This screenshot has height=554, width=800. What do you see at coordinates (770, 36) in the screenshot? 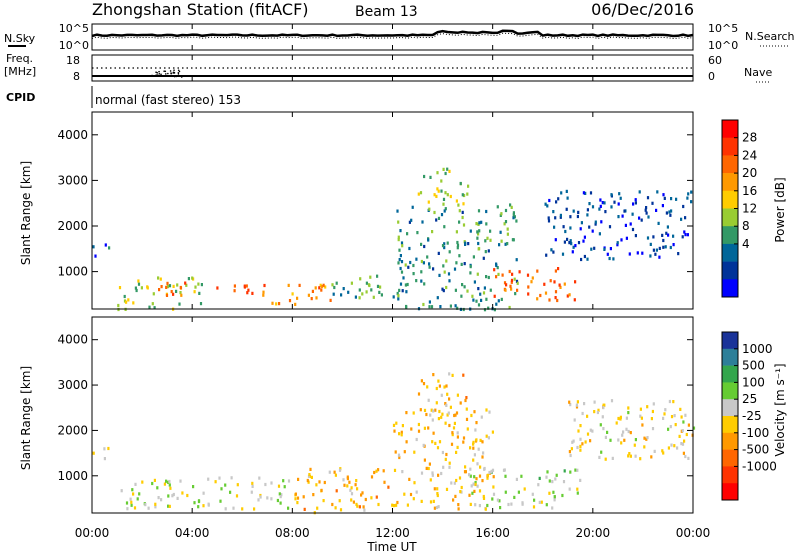
I see `nsearch-label: N.Search` at bounding box center [770, 36].